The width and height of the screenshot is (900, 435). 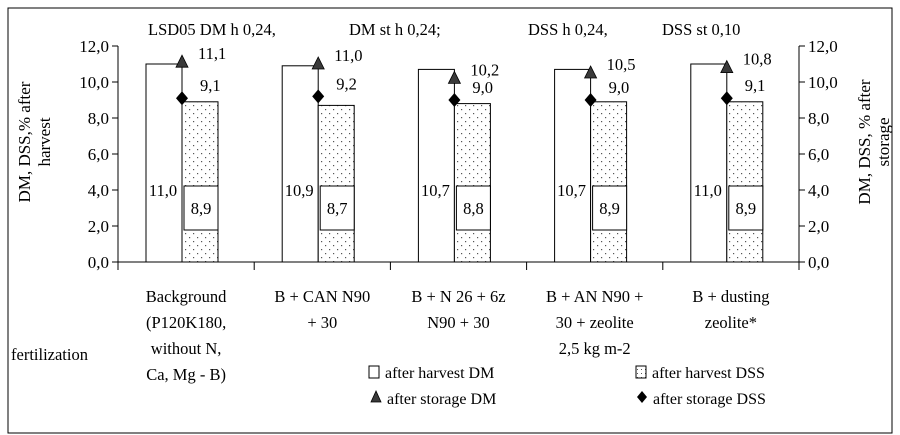 I want to click on y-axis-label-right: DM, DSS, % after storage, so click(x=874, y=141).